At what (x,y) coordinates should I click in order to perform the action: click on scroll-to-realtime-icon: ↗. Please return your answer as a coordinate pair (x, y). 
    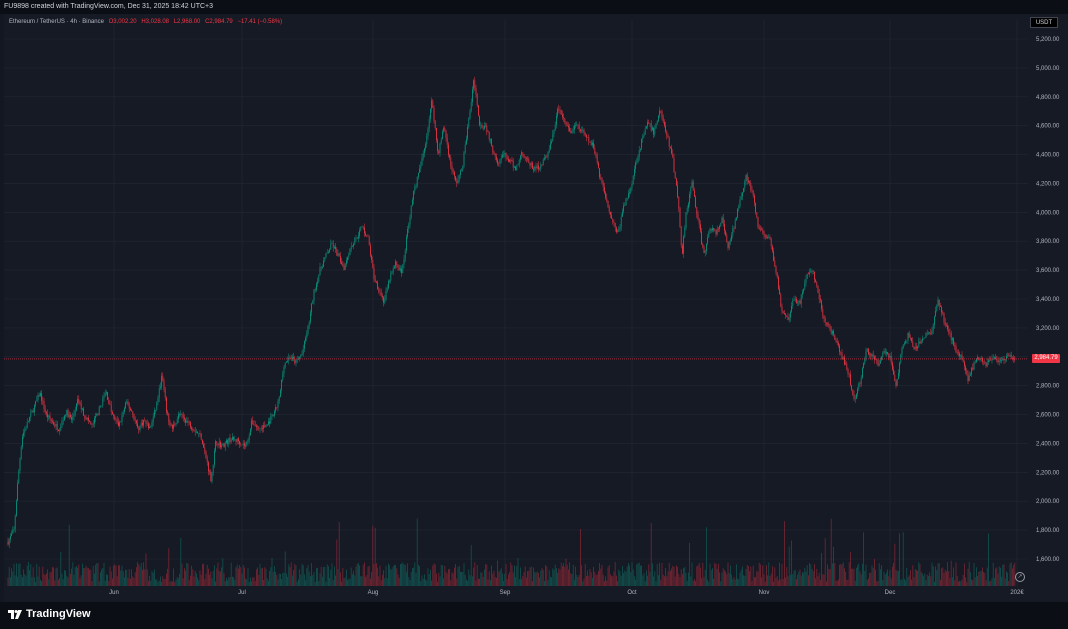
    Looking at the image, I should click on (1020, 577).